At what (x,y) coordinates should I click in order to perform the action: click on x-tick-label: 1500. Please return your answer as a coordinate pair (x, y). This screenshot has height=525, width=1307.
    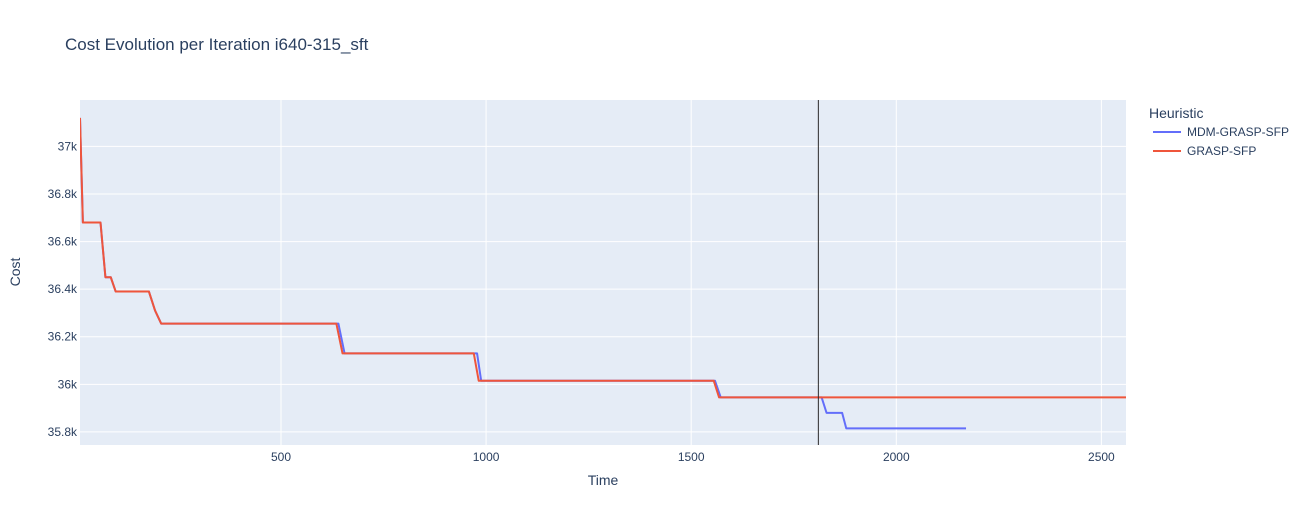
    Looking at the image, I should click on (691, 457).